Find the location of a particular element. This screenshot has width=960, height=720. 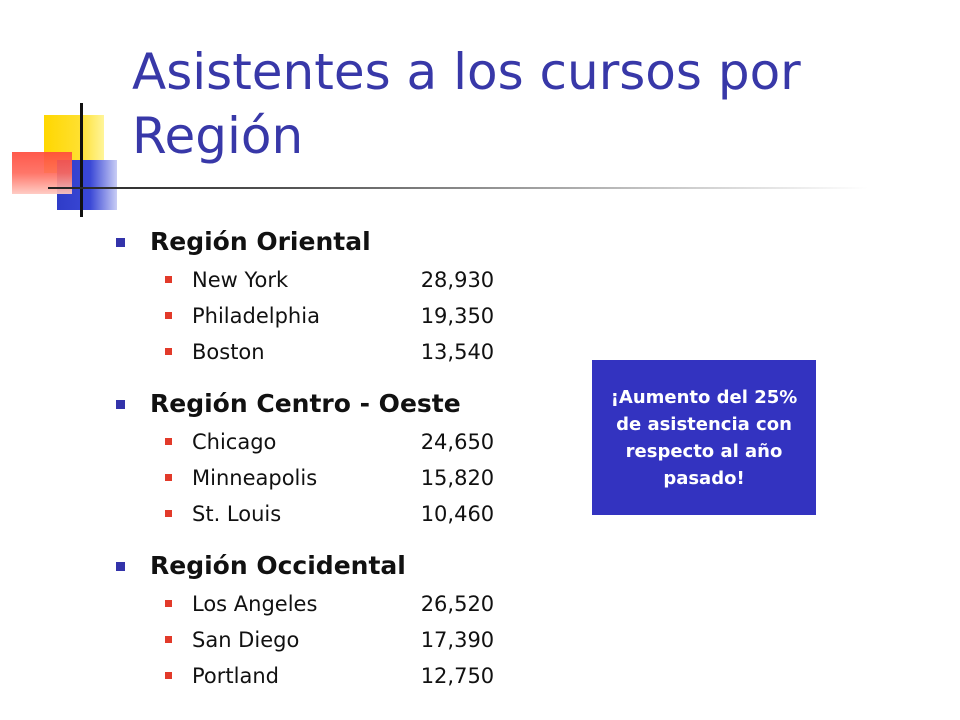

city-name: Portland is located at coordinates (235, 676).